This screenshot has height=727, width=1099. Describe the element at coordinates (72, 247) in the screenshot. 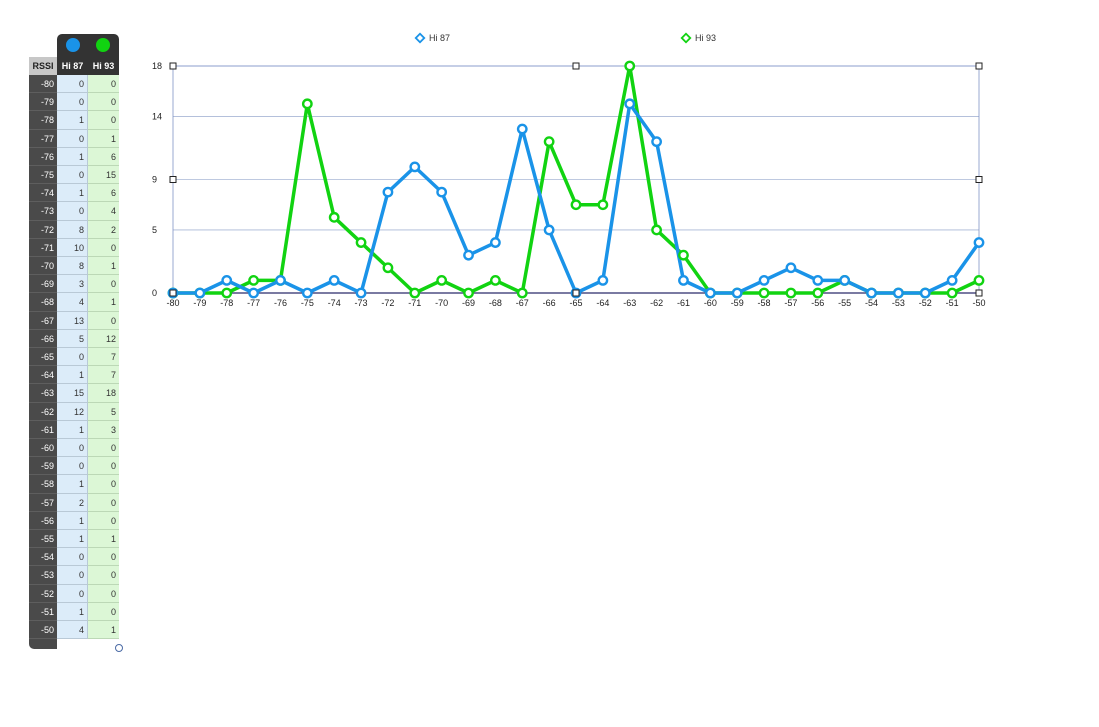

I see `cell-series-a: 10` at that location.